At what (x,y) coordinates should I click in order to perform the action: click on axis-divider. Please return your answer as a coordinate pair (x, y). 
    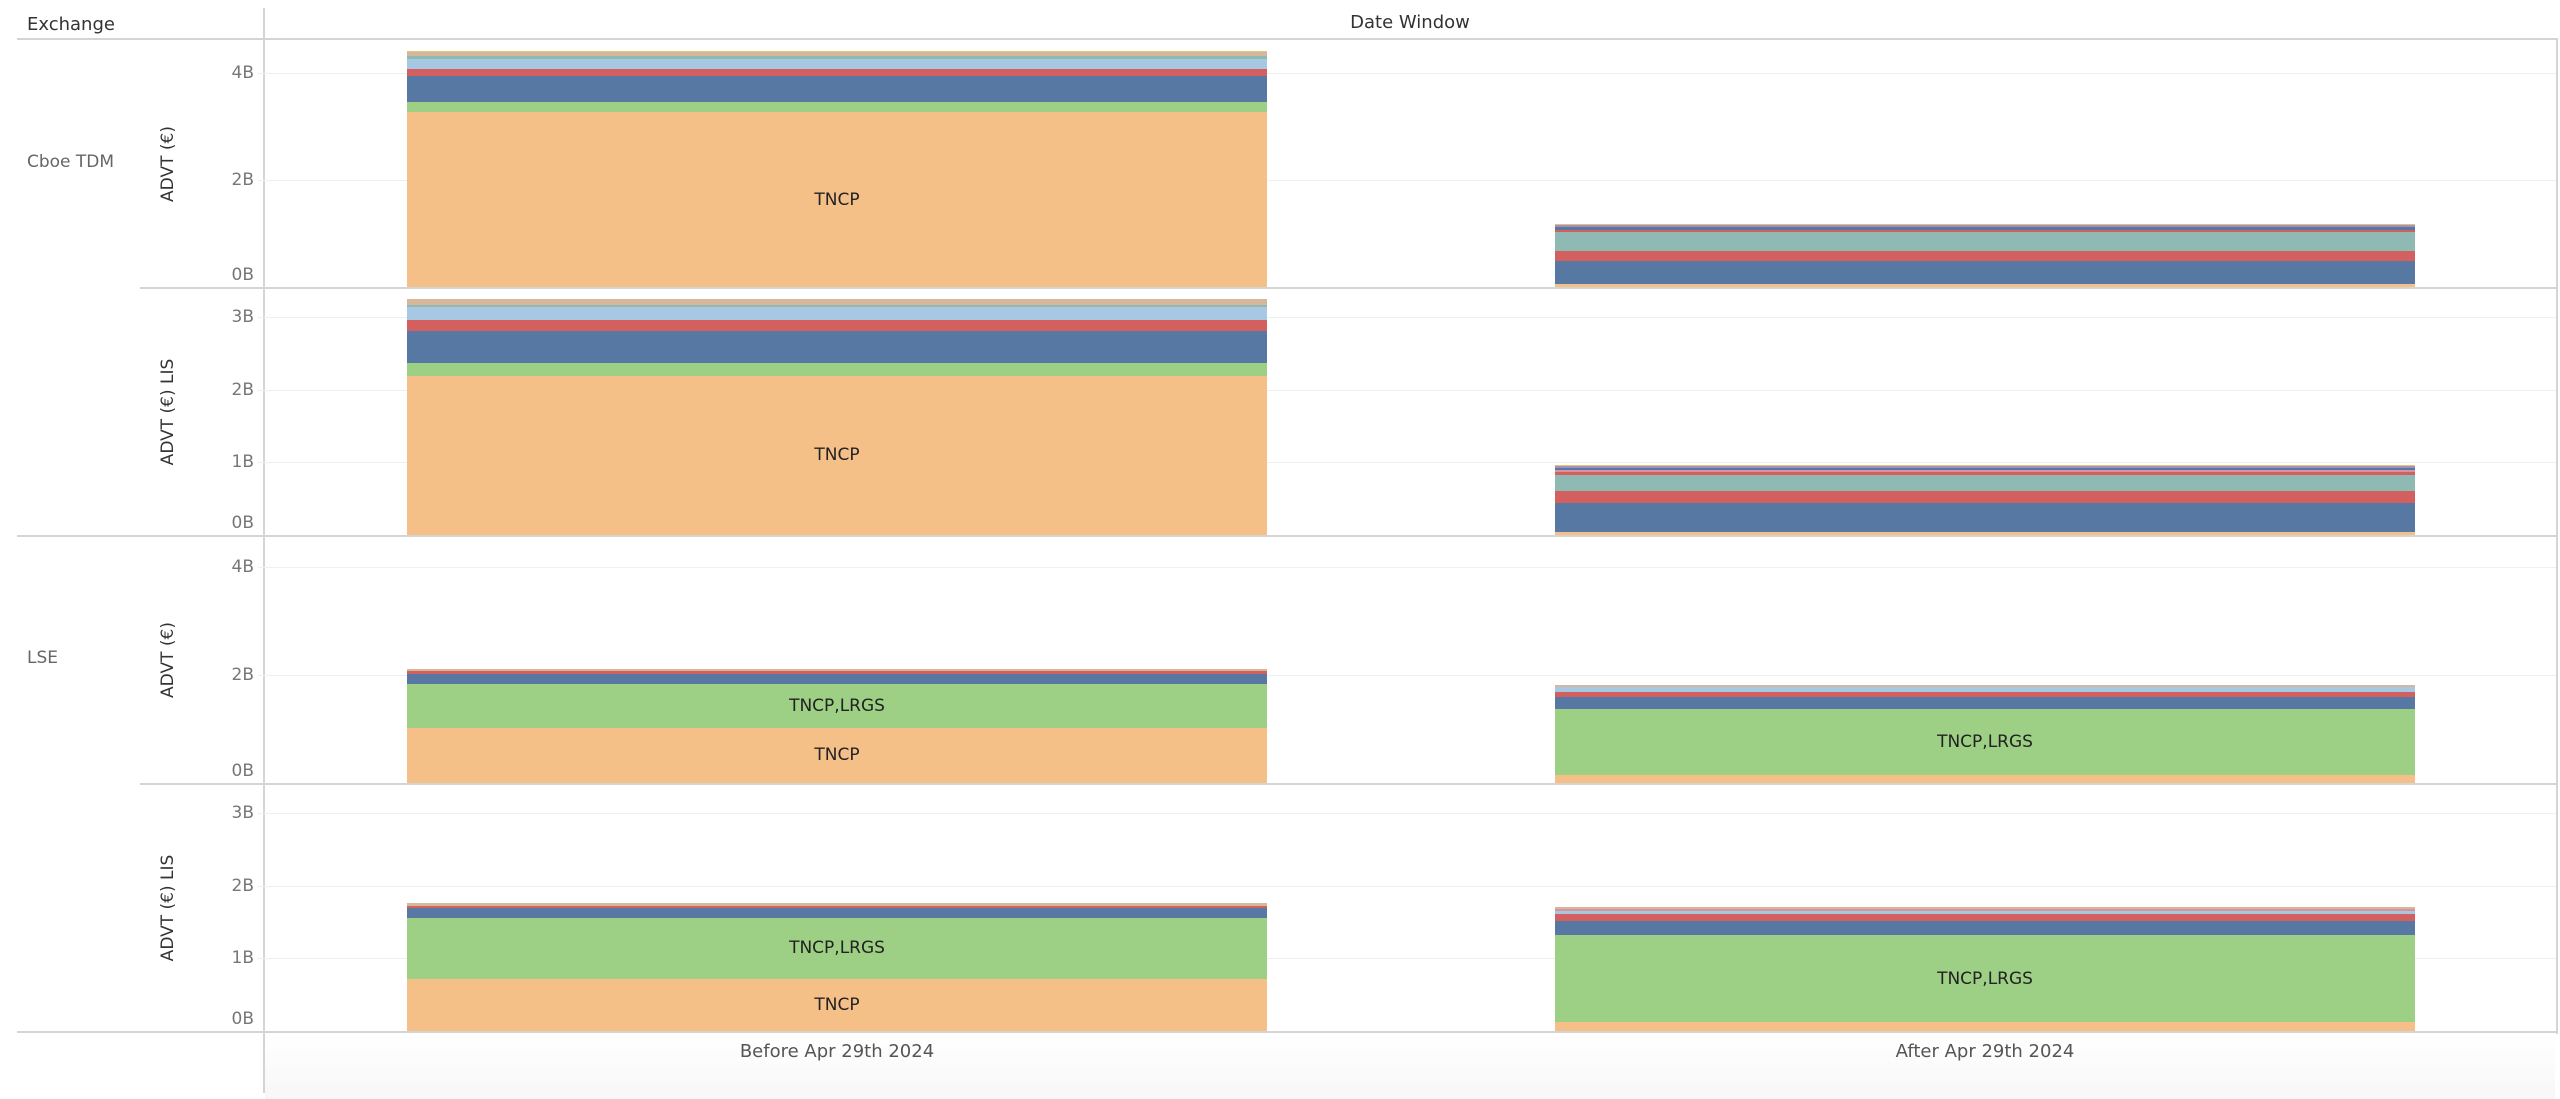
    Looking at the image, I should click on (264, 550).